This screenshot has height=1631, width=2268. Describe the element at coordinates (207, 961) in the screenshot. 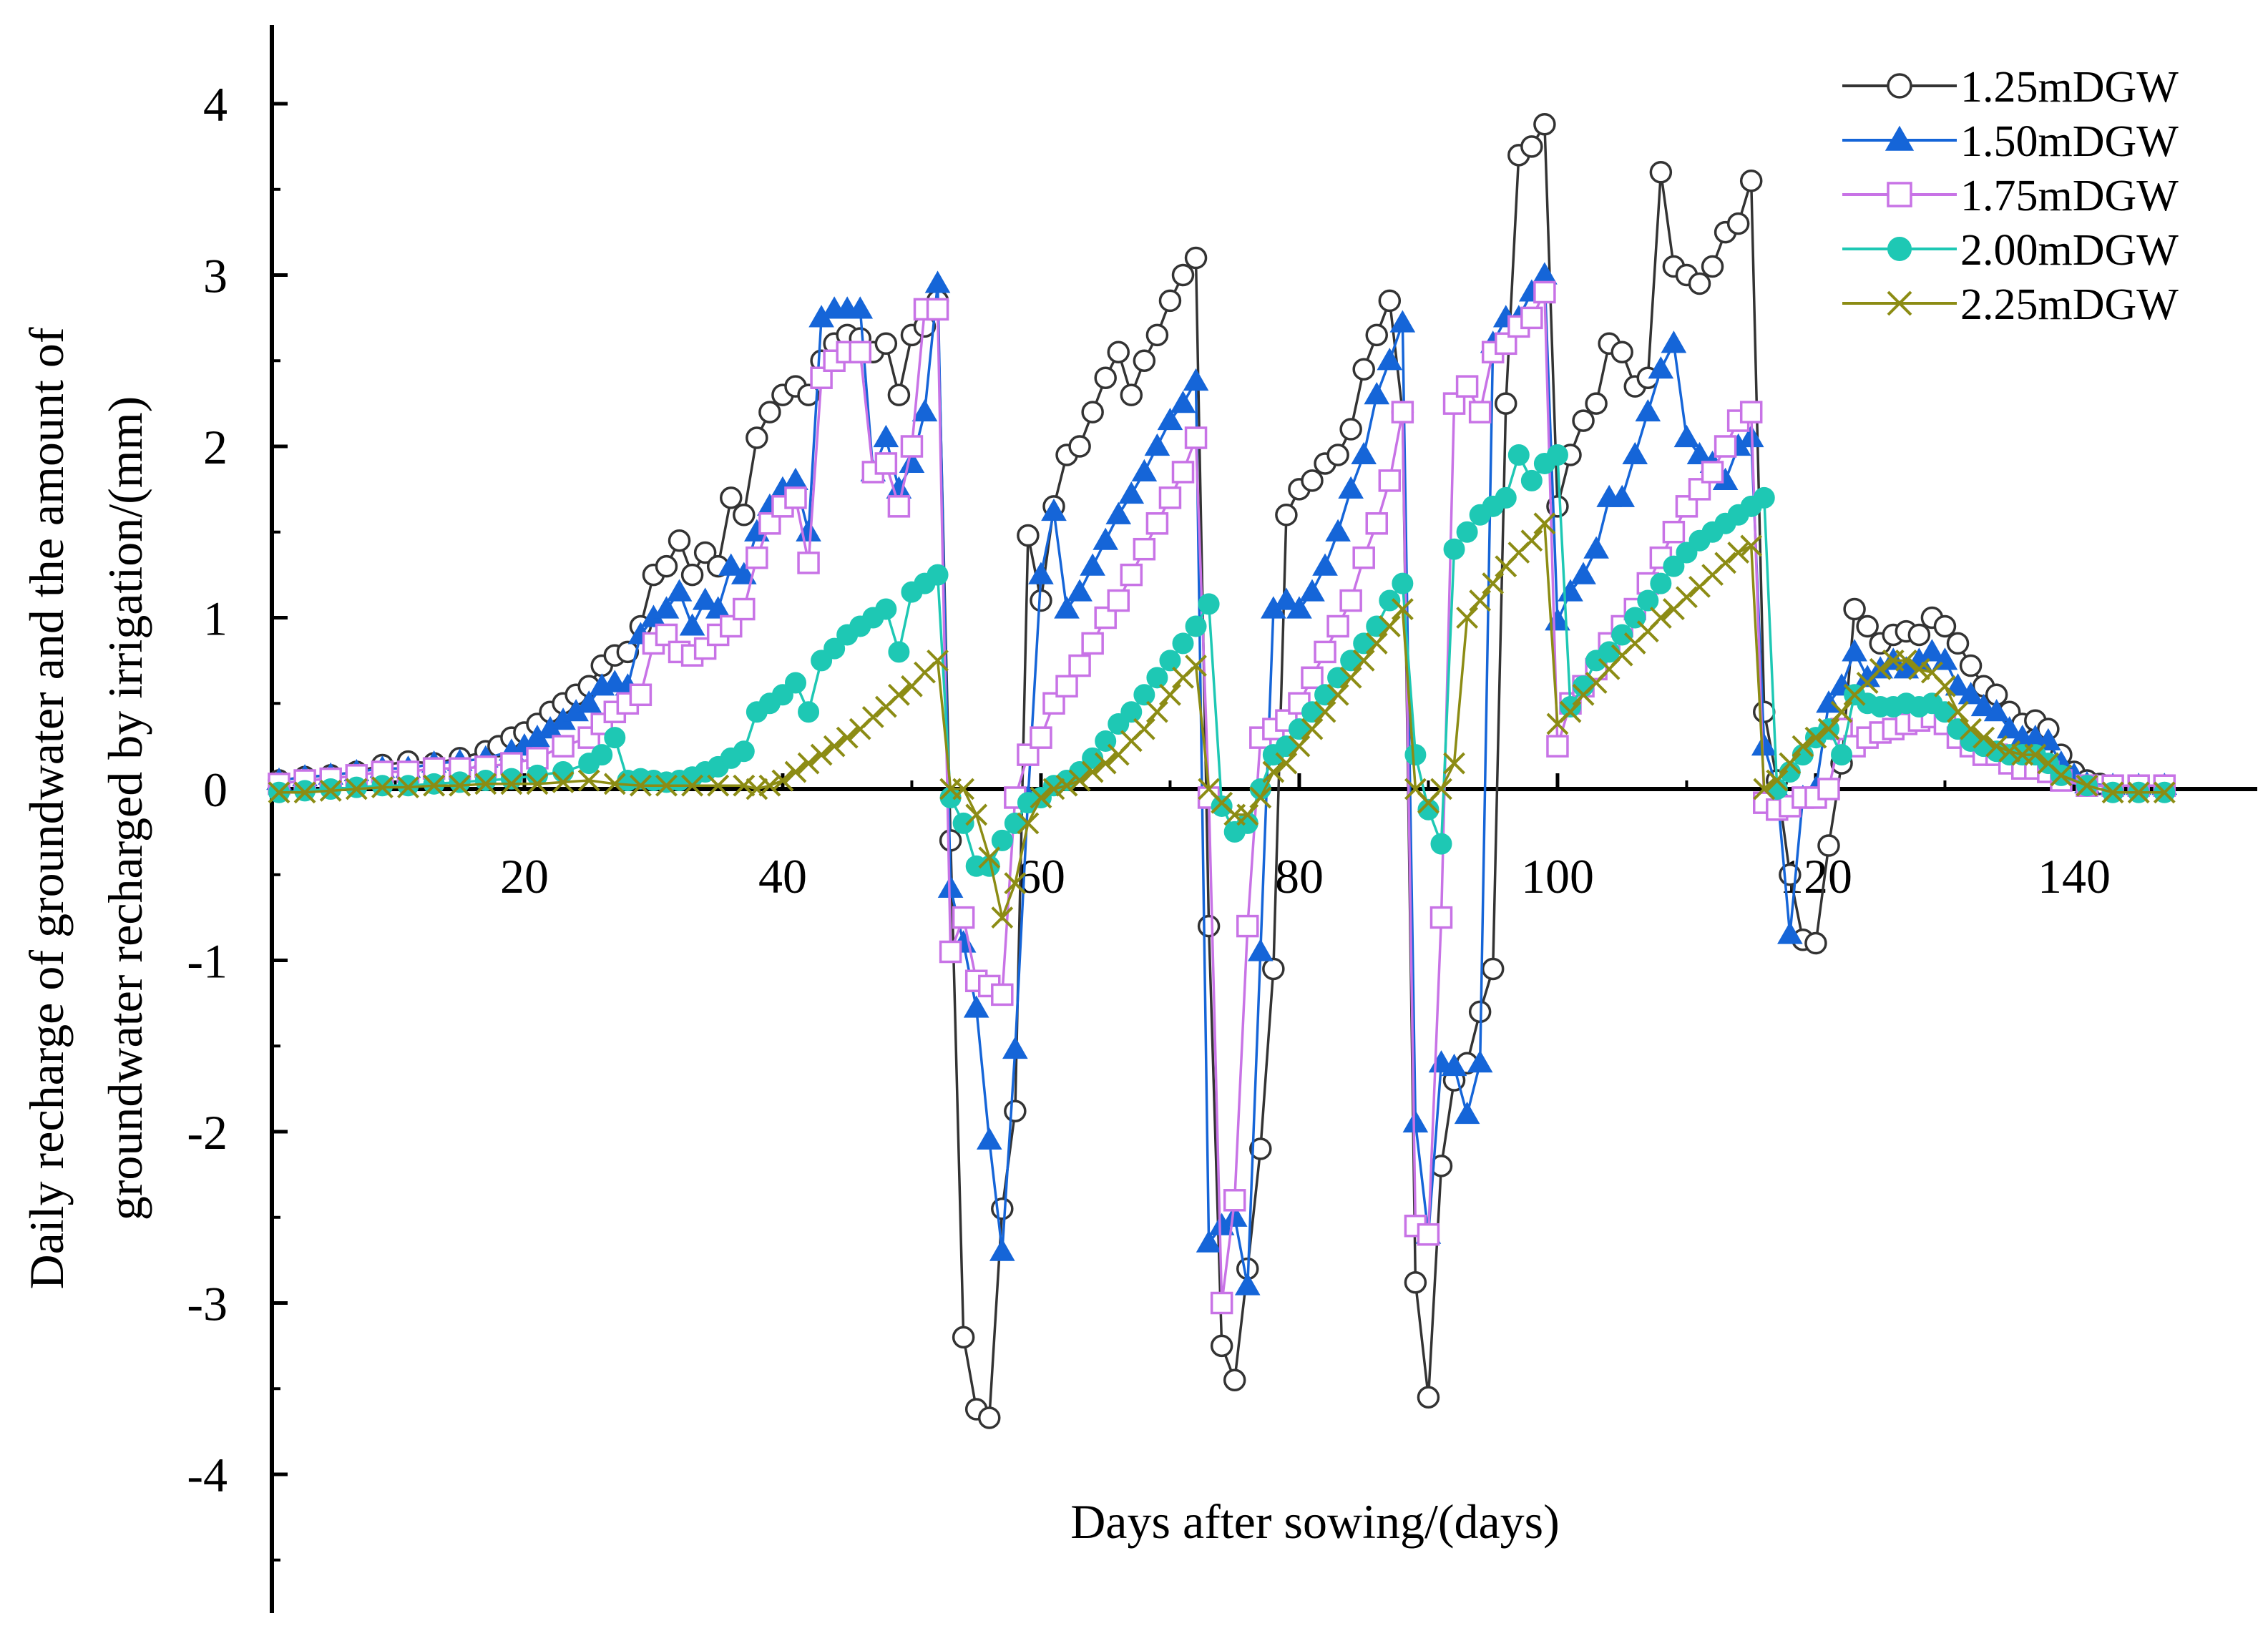

I see `y-tick-label: -1` at that location.